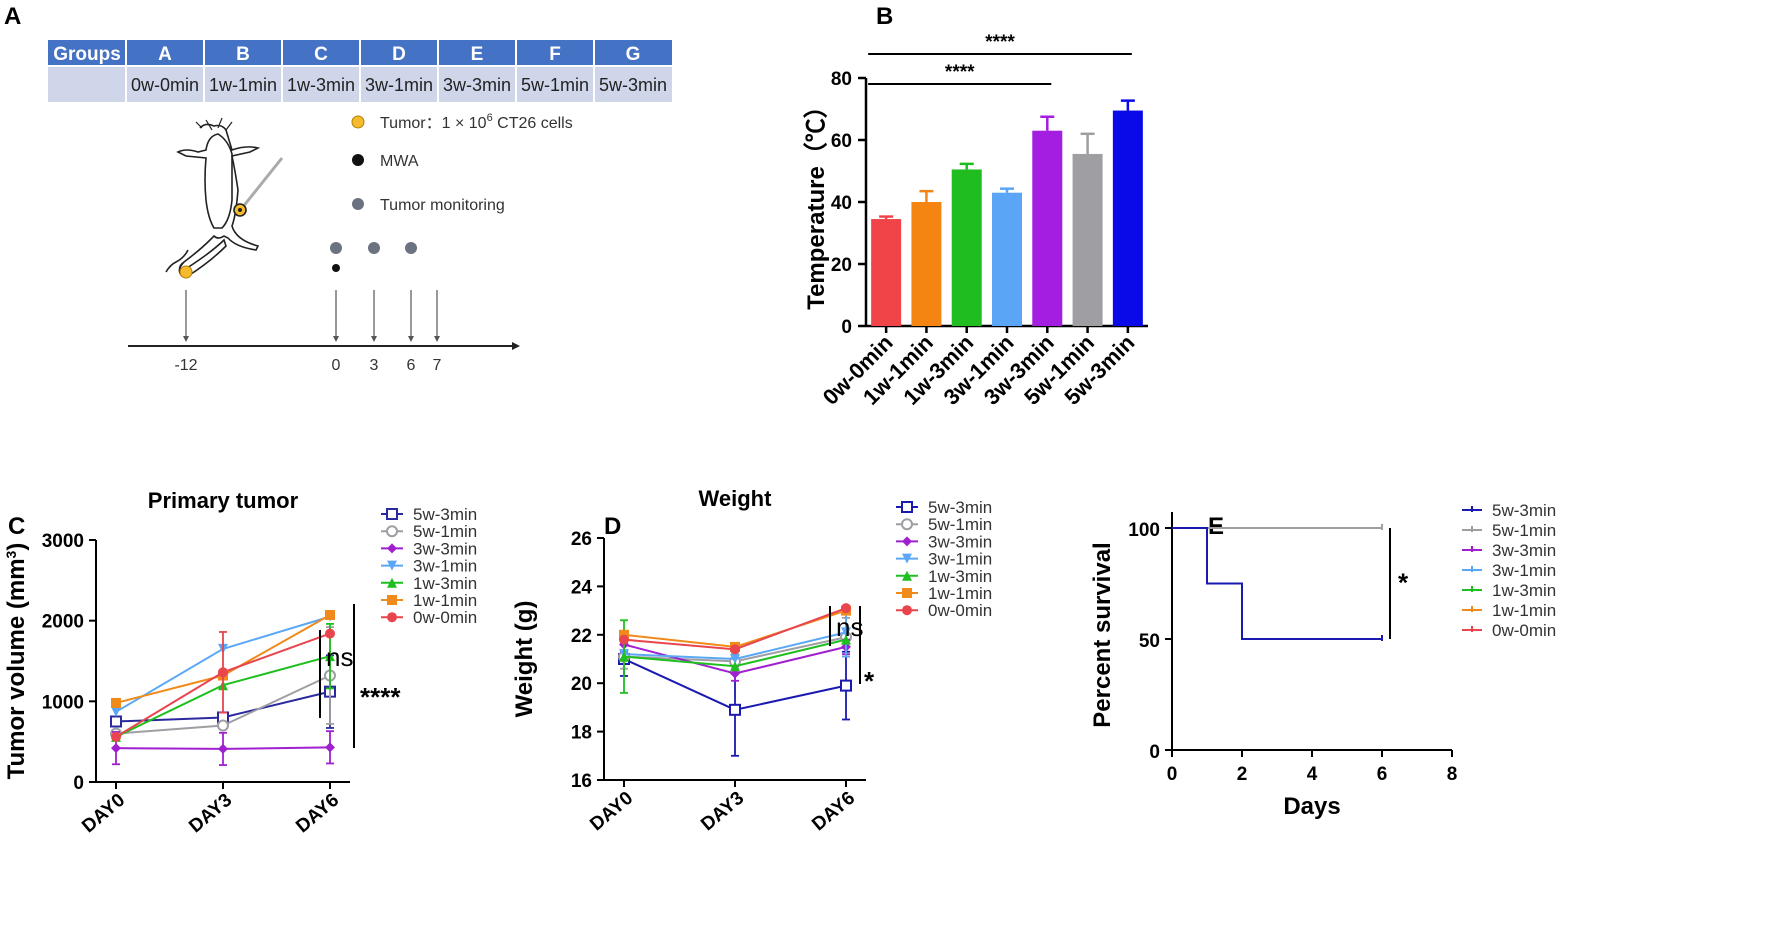 This screenshot has height=948, width=1772. Describe the element at coordinates (1277, 583) in the screenshot. I see `survival-line-5w-3min` at that location.